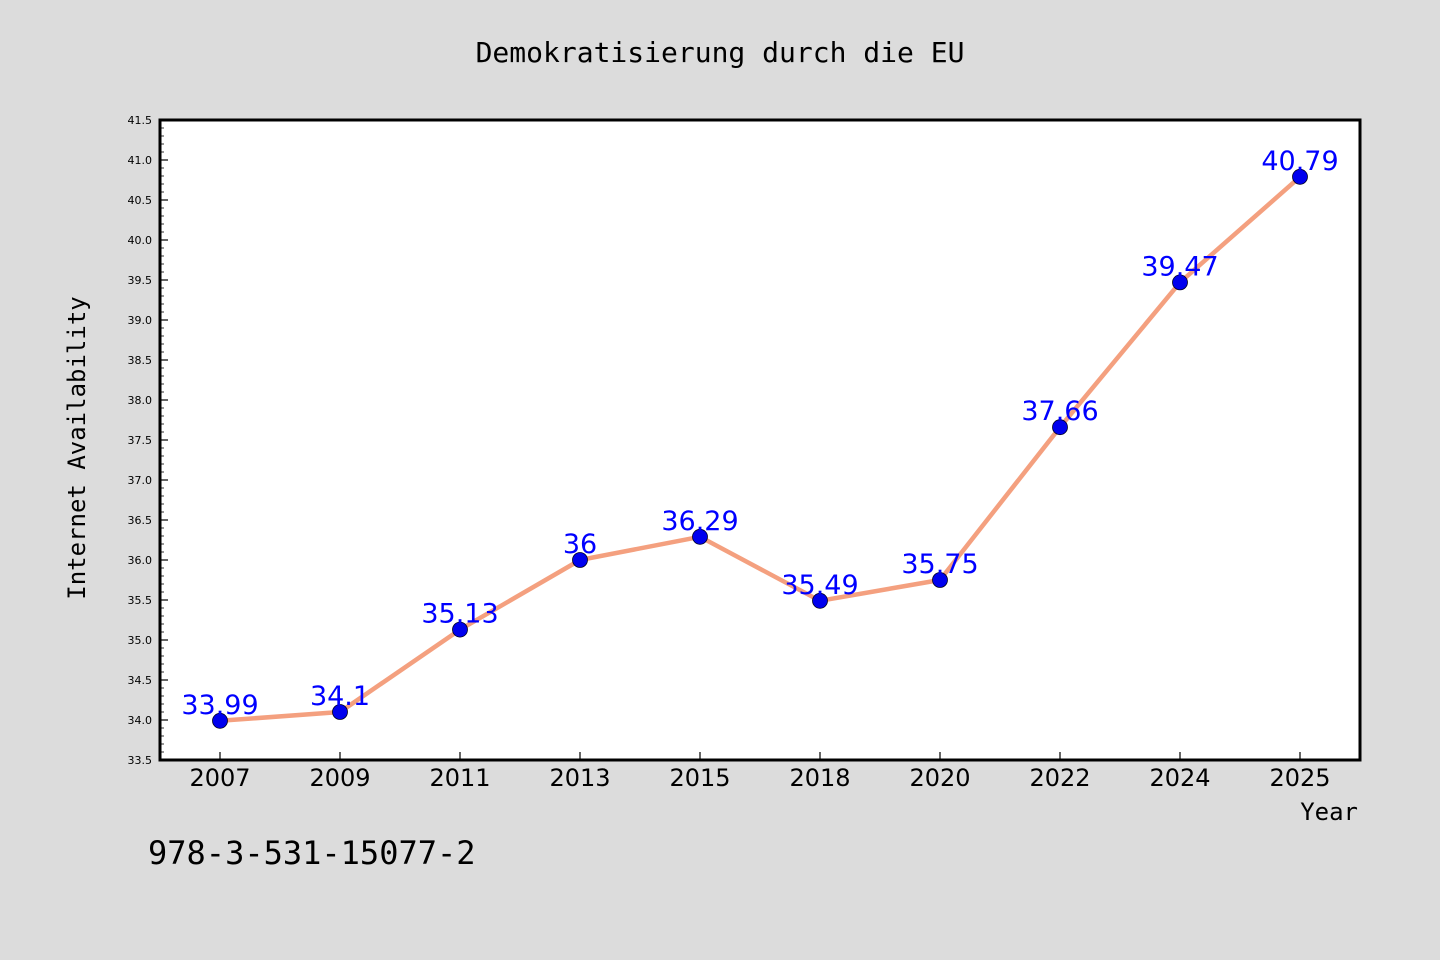  Describe the element at coordinates (720, 52) in the screenshot. I see `chart-title: Demokratisierung durch die EU` at that location.